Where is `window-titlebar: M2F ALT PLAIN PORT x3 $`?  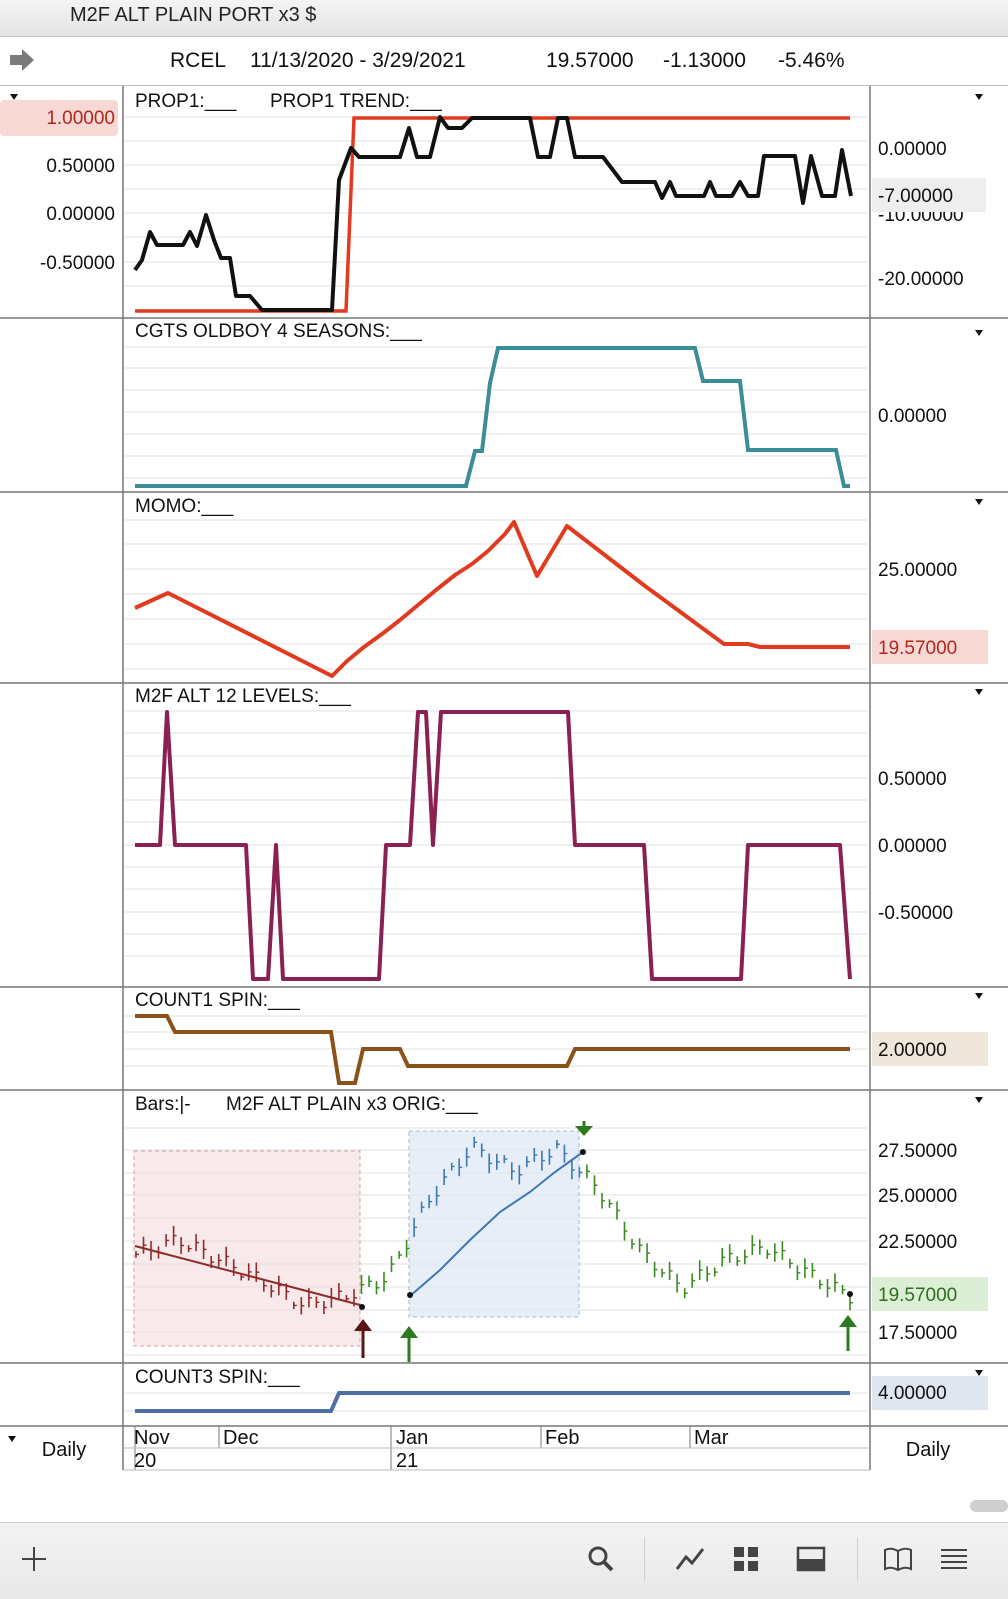
window-titlebar: M2F ALT PLAIN PORT x3 $ is located at coordinates (504, 18).